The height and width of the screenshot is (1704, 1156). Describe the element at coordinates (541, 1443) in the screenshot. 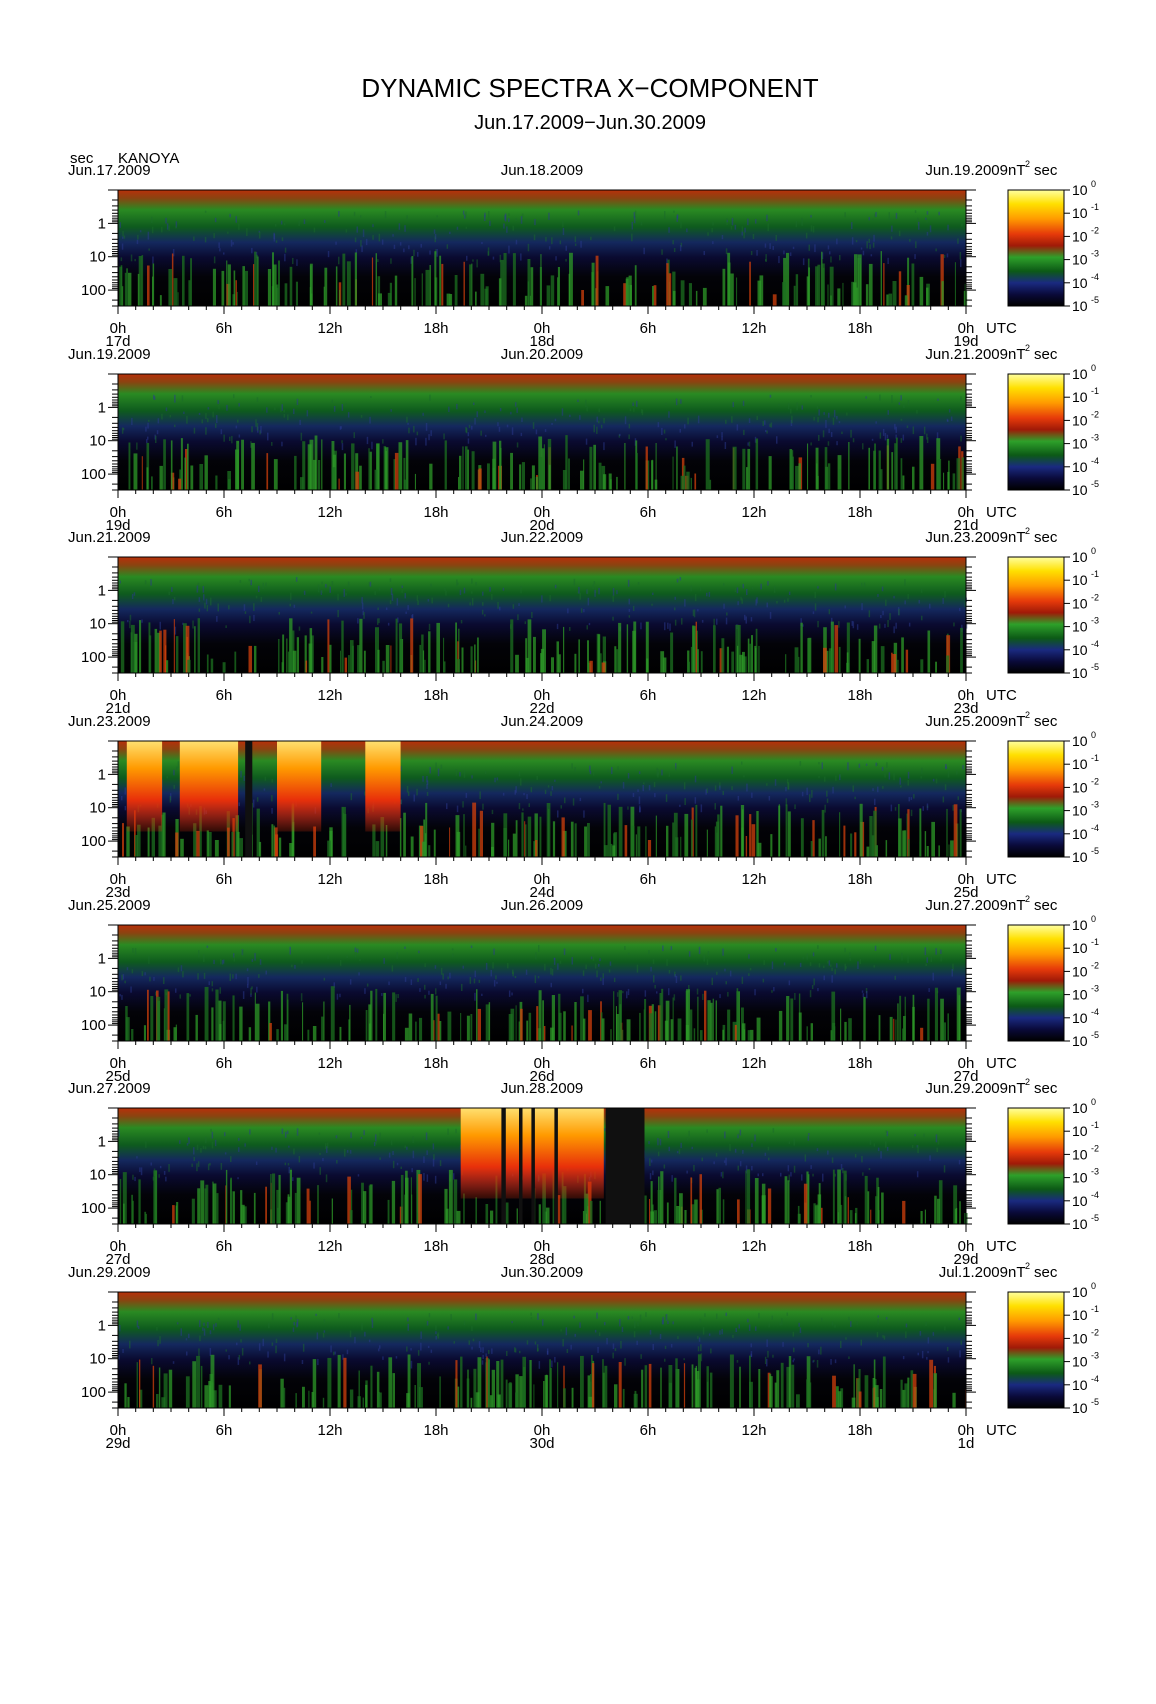

I see `day-label: 30d` at that location.